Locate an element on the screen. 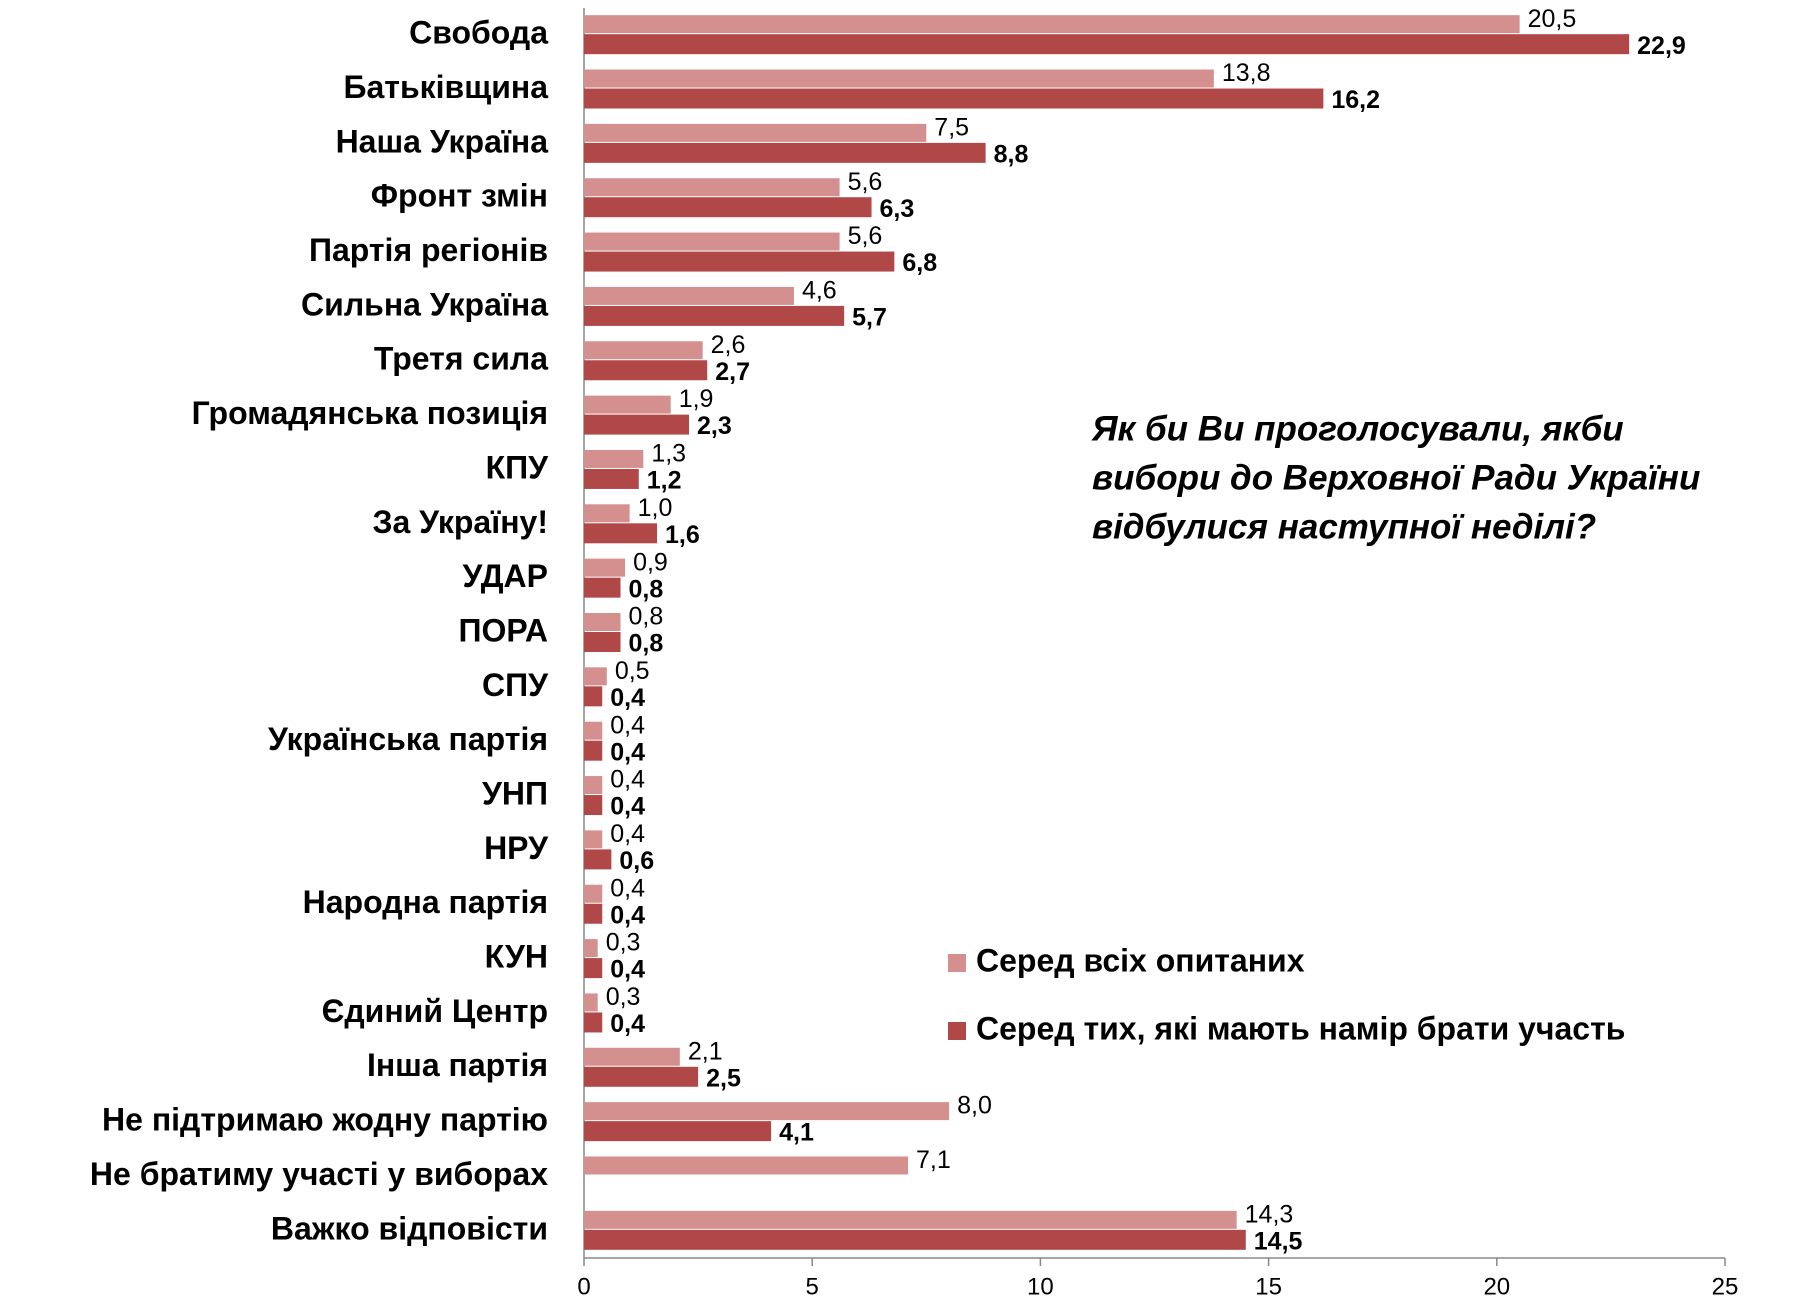 This screenshot has height=1307, width=1803. value-label: 1,9 is located at coordinates (696, 399).